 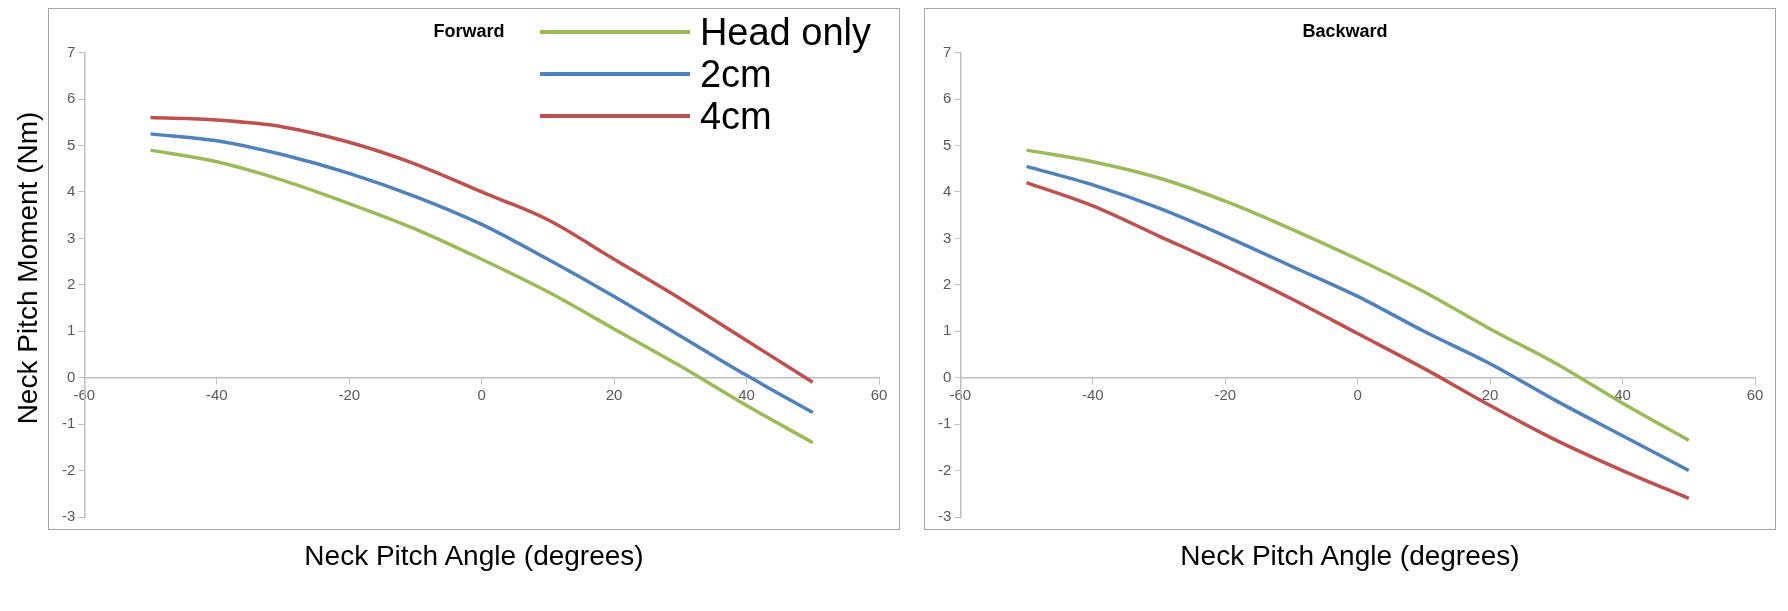 What do you see at coordinates (735, 74) in the screenshot?
I see `legend-label: 2cm` at bounding box center [735, 74].